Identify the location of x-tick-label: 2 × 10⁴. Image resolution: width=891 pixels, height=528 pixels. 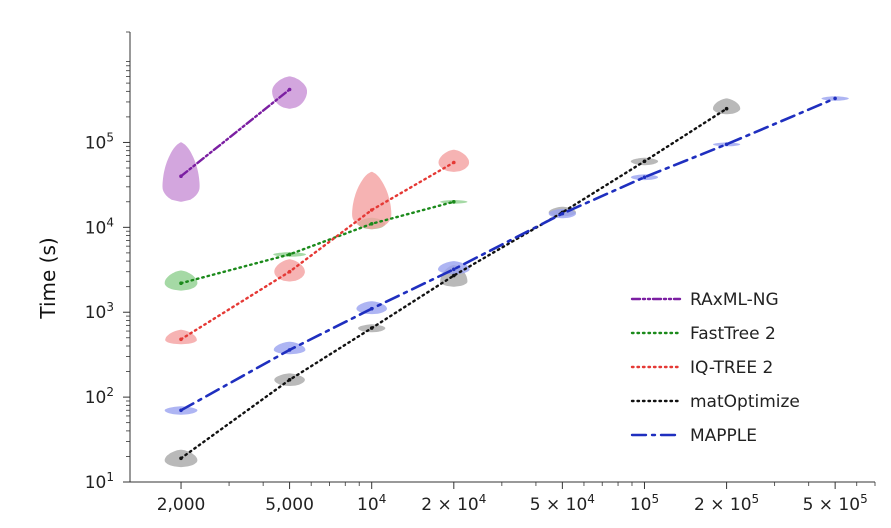
(453, 503).